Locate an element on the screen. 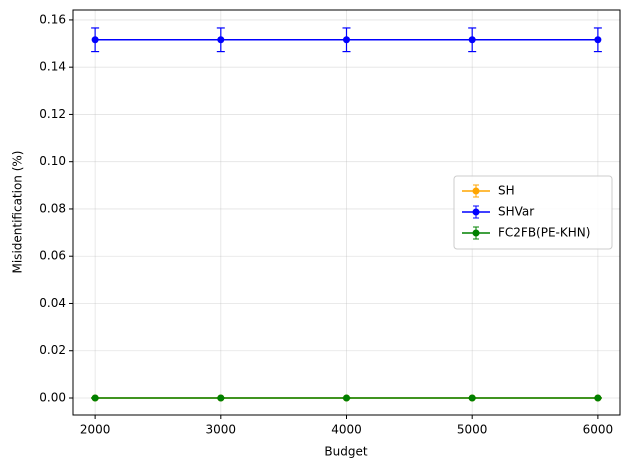 The width and height of the screenshot is (630, 470). y-tick-label: 0.14 is located at coordinates (52, 67).